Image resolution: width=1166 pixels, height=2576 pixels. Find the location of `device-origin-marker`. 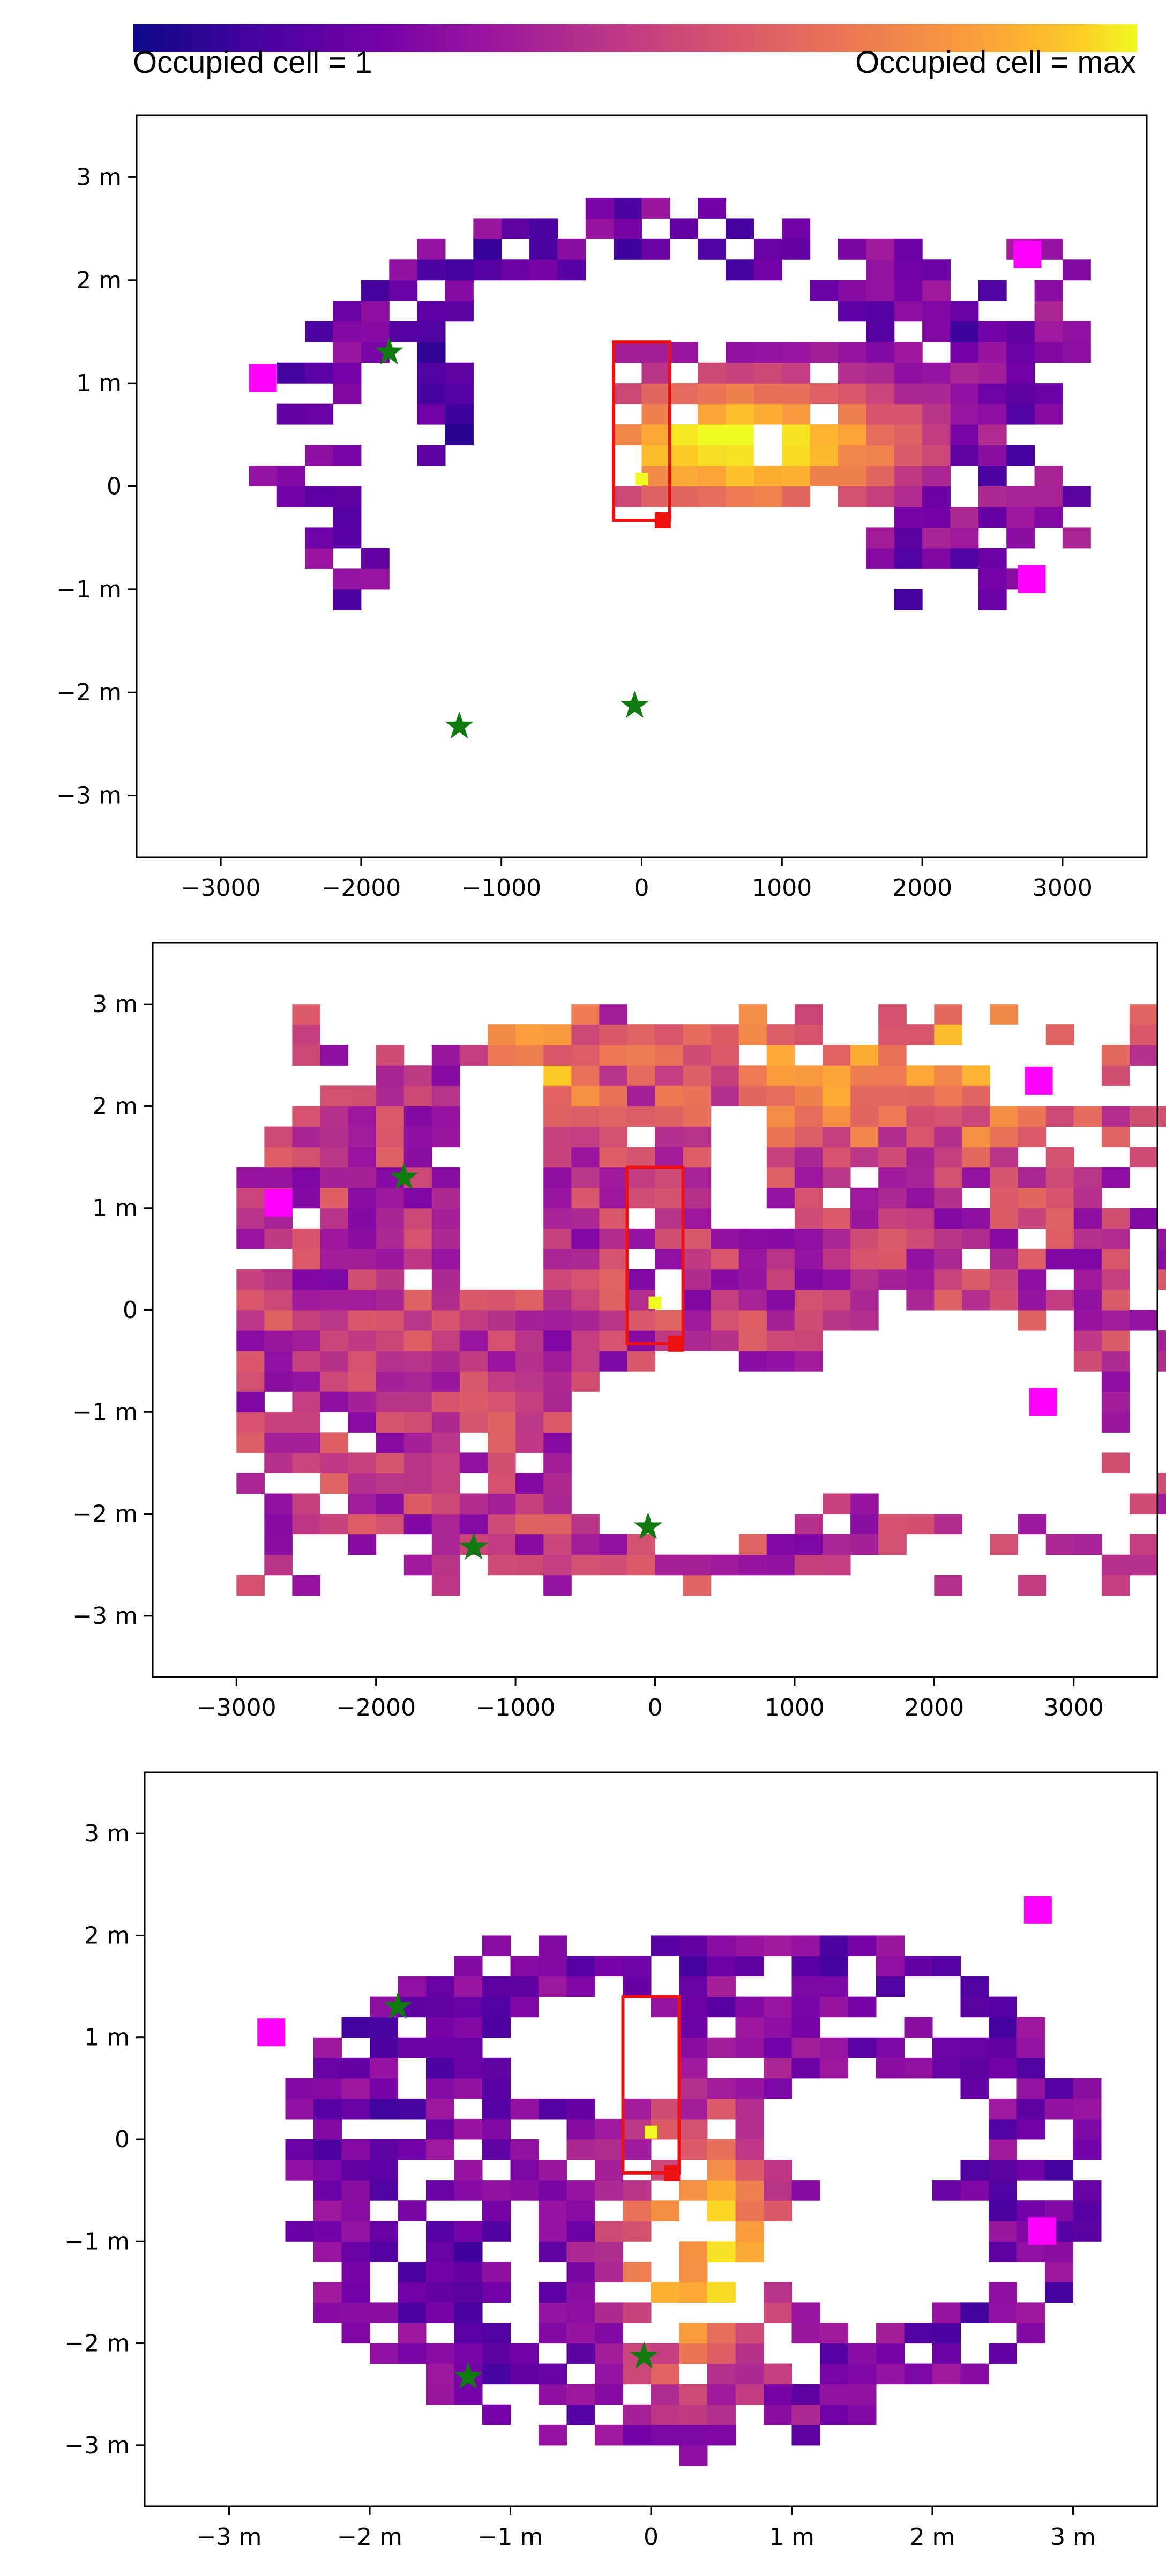

device-origin-marker is located at coordinates (663, 520).